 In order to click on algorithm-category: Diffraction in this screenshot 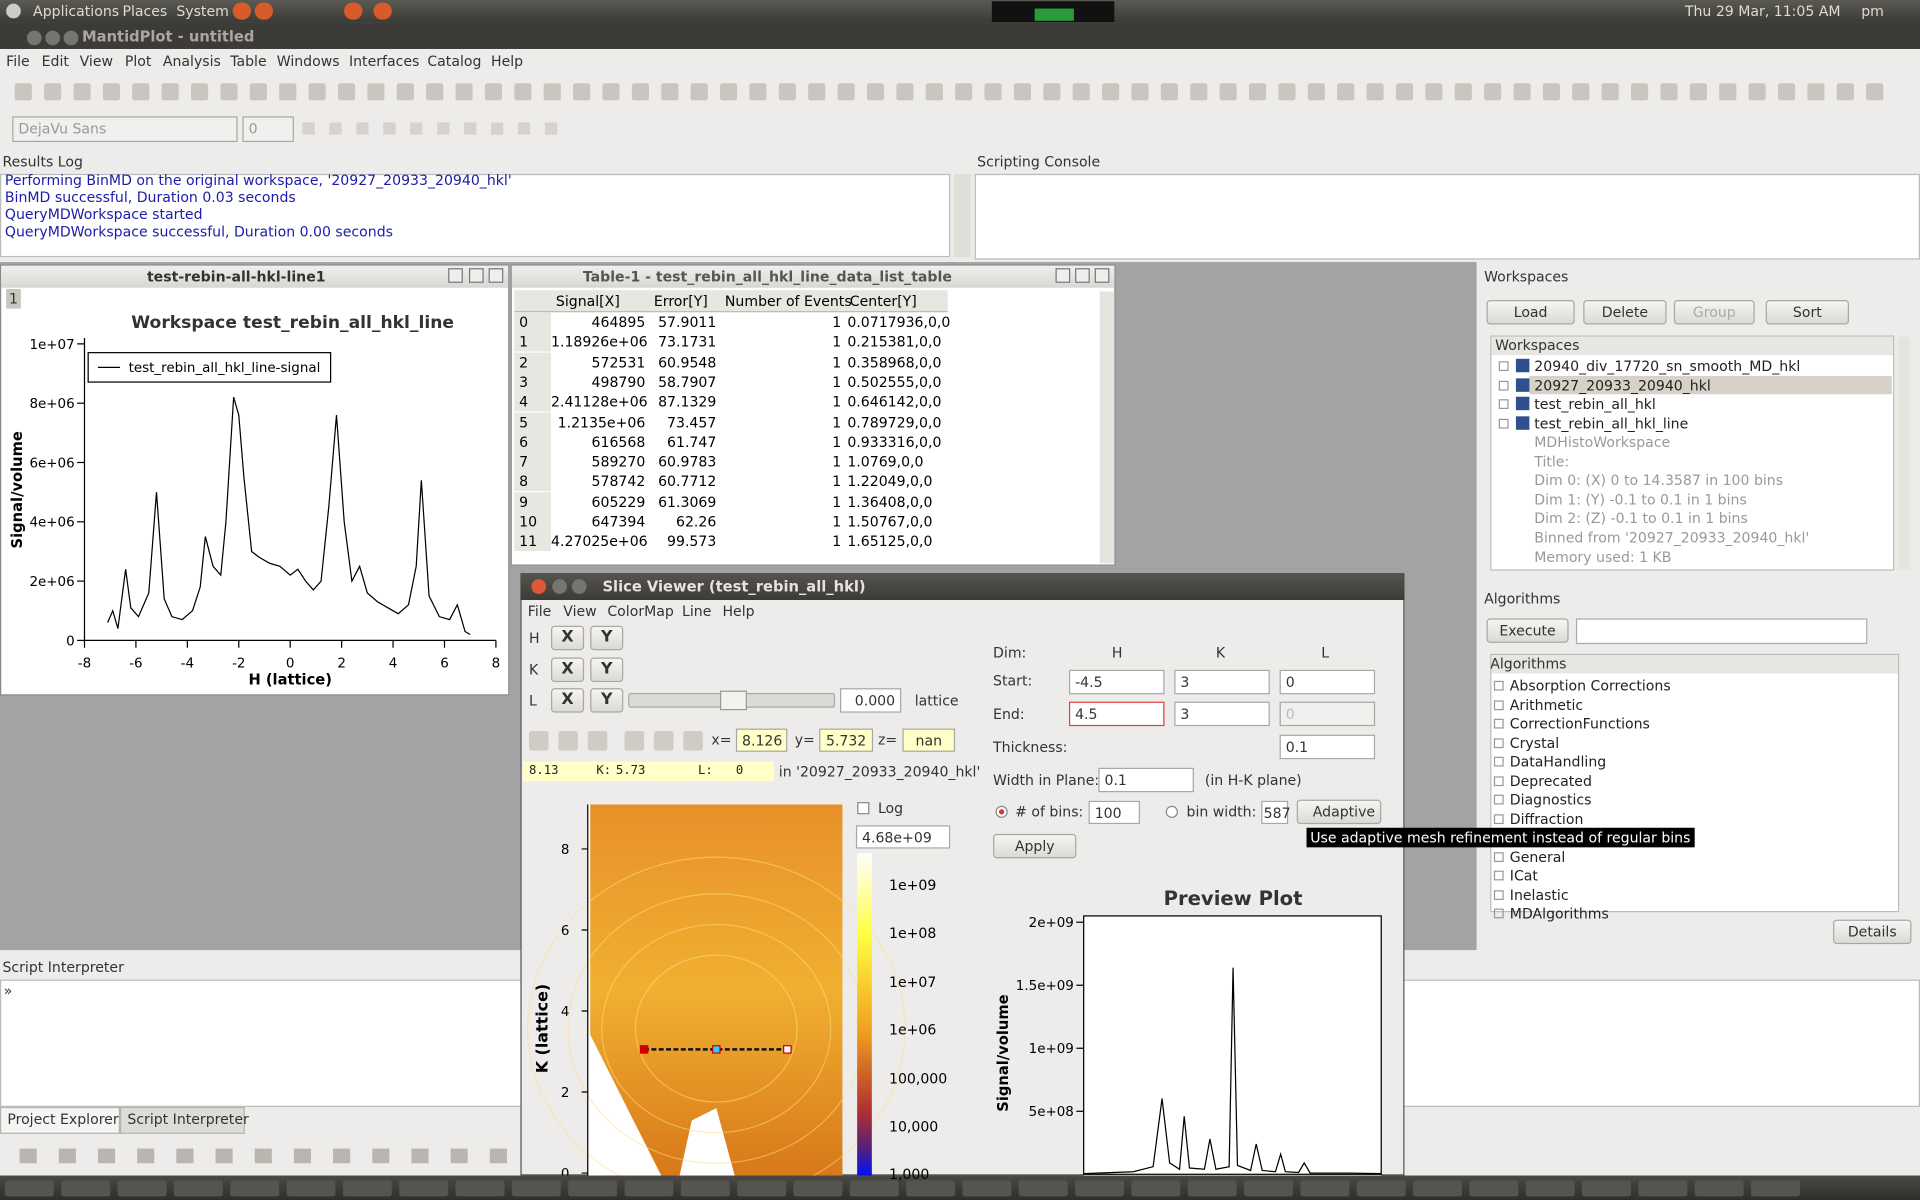, I will do `click(1546, 819)`.